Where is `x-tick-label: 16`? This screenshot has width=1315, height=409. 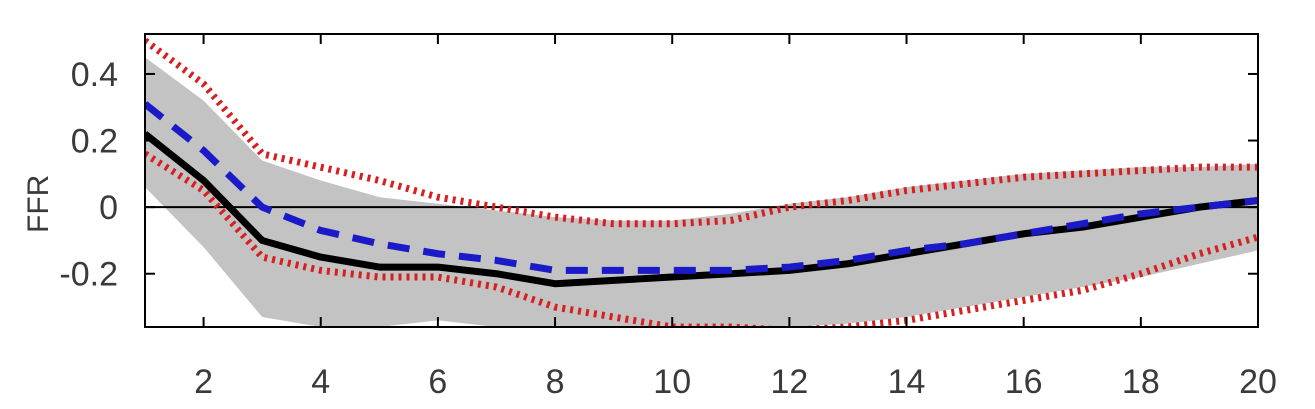
x-tick-label: 16 is located at coordinates (1024, 382).